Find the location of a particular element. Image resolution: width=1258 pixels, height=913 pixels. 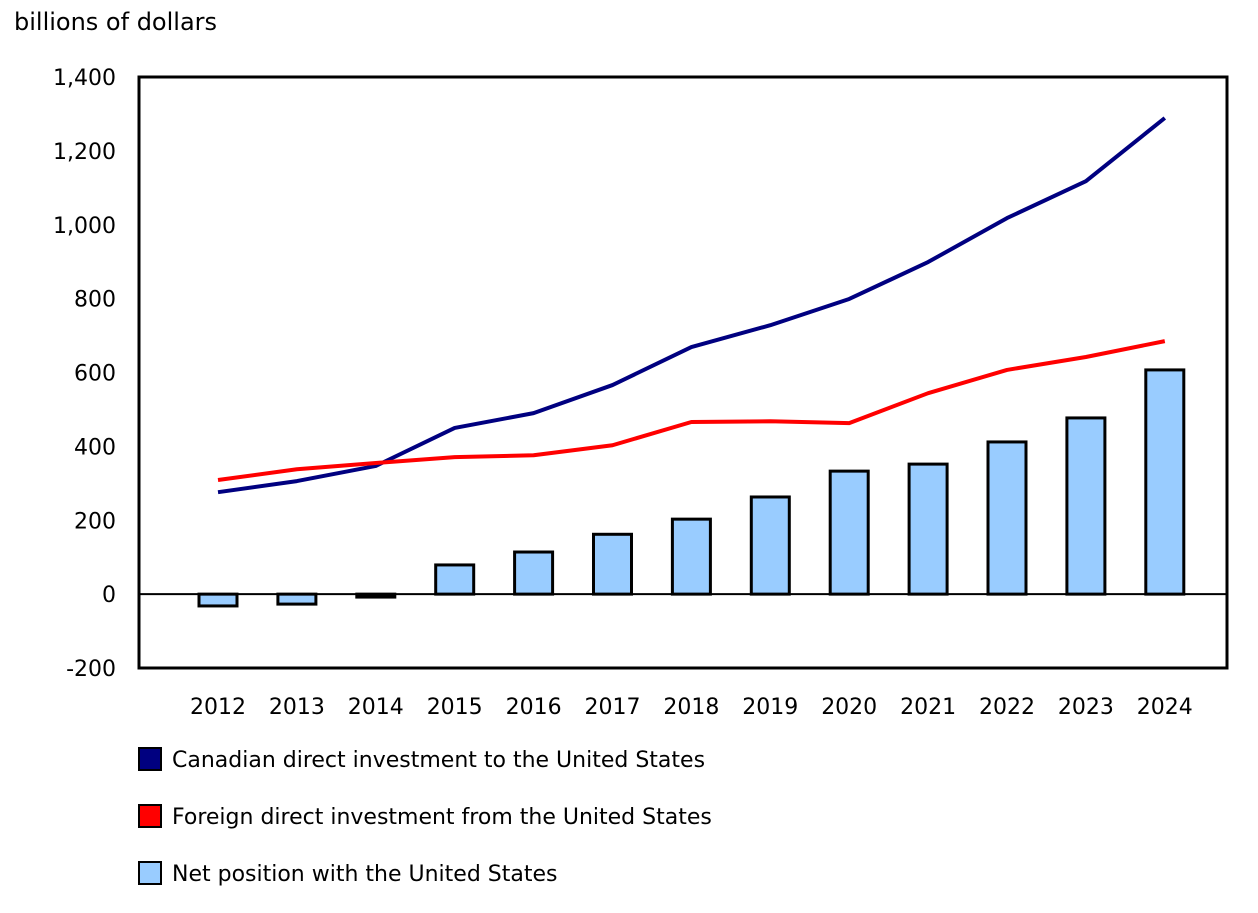

x-tick-label: 2018 is located at coordinates (691, 707).